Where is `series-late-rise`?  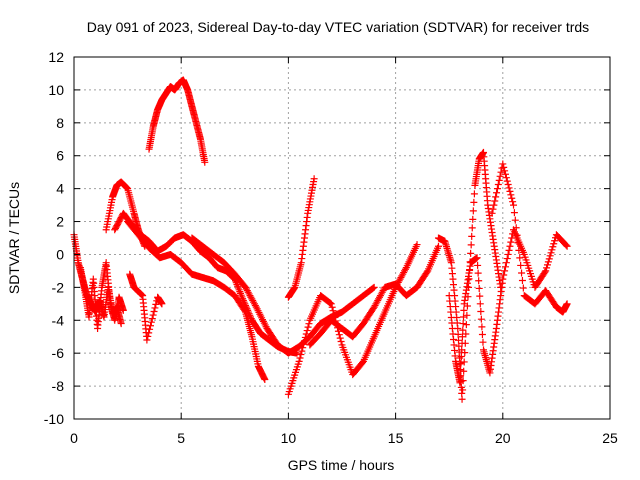 series-late-rise is located at coordinates (301, 238).